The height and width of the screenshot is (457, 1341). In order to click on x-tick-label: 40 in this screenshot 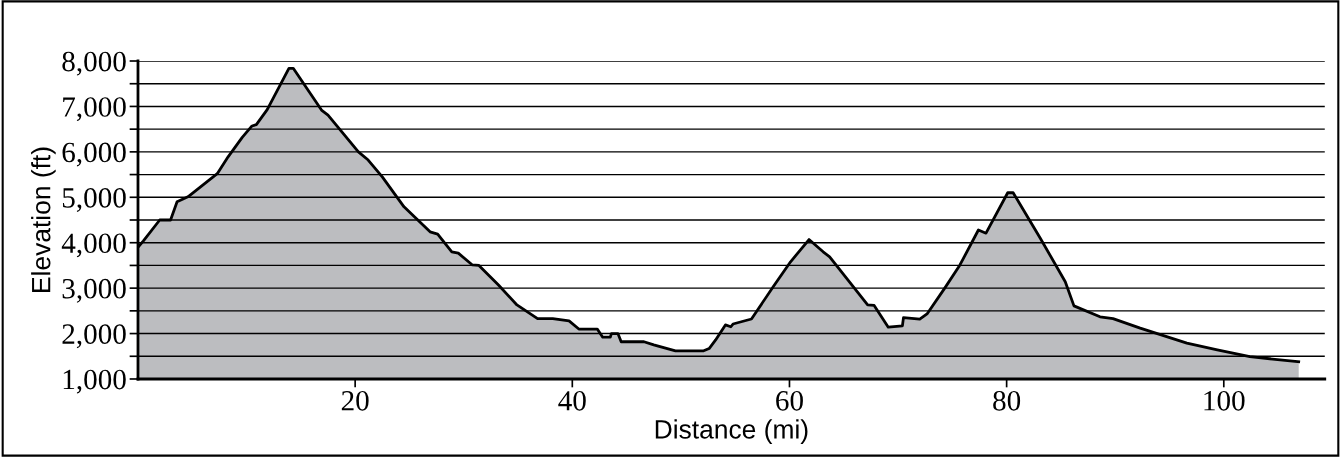, I will do `click(572, 400)`.